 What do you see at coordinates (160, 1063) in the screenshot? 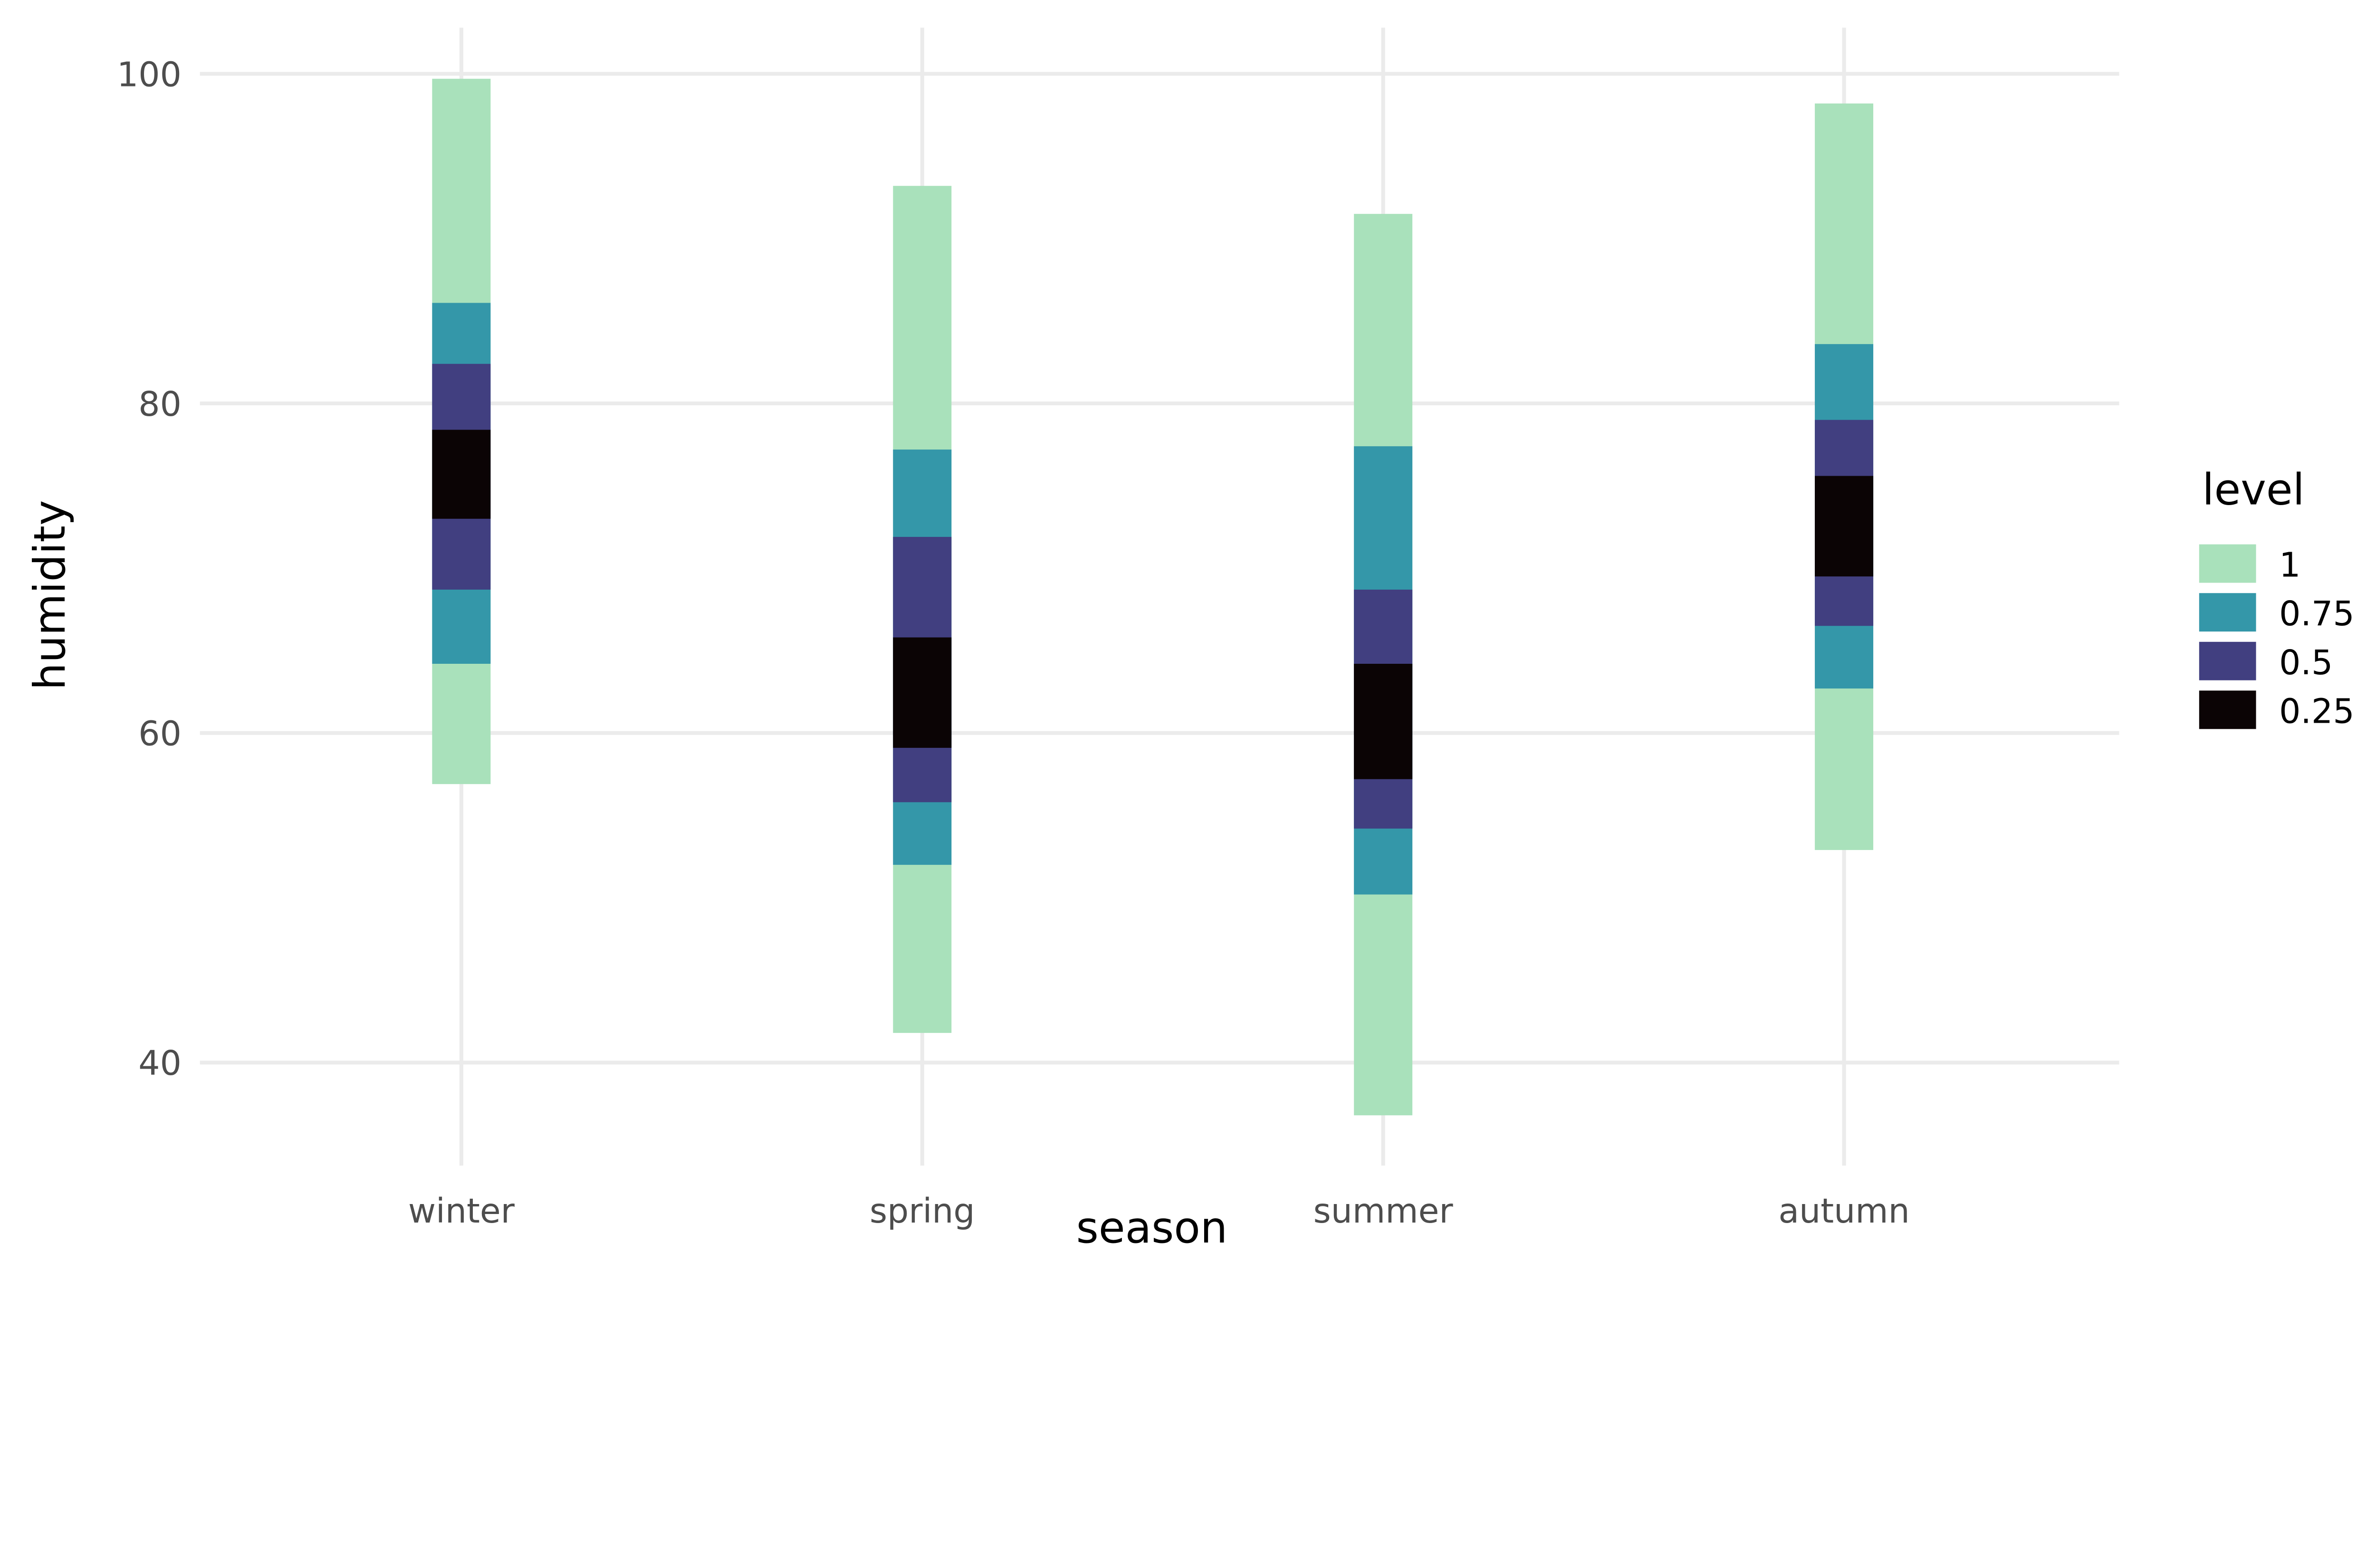
I see `y-tick-label: 40` at bounding box center [160, 1063].